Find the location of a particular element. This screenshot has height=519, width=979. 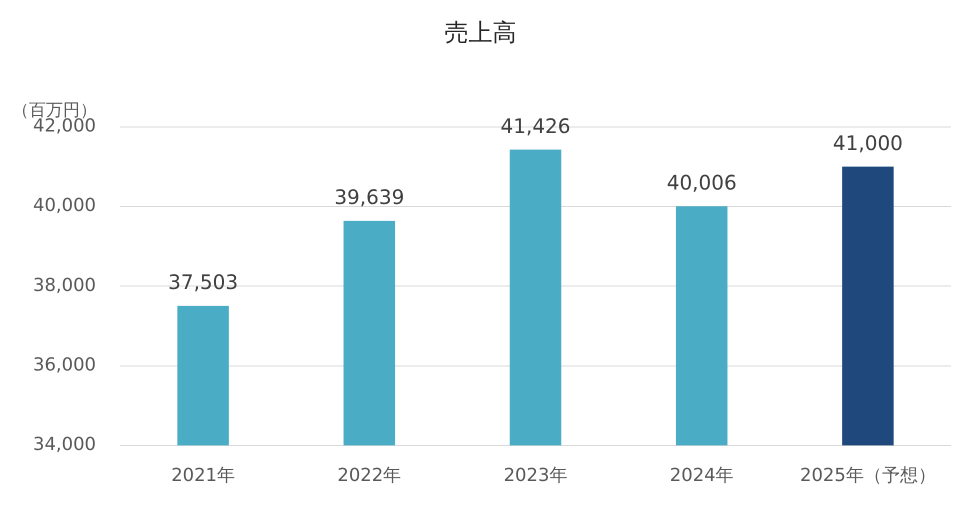

x-tick-label: 2024年 is located at coordinates (702, 475).